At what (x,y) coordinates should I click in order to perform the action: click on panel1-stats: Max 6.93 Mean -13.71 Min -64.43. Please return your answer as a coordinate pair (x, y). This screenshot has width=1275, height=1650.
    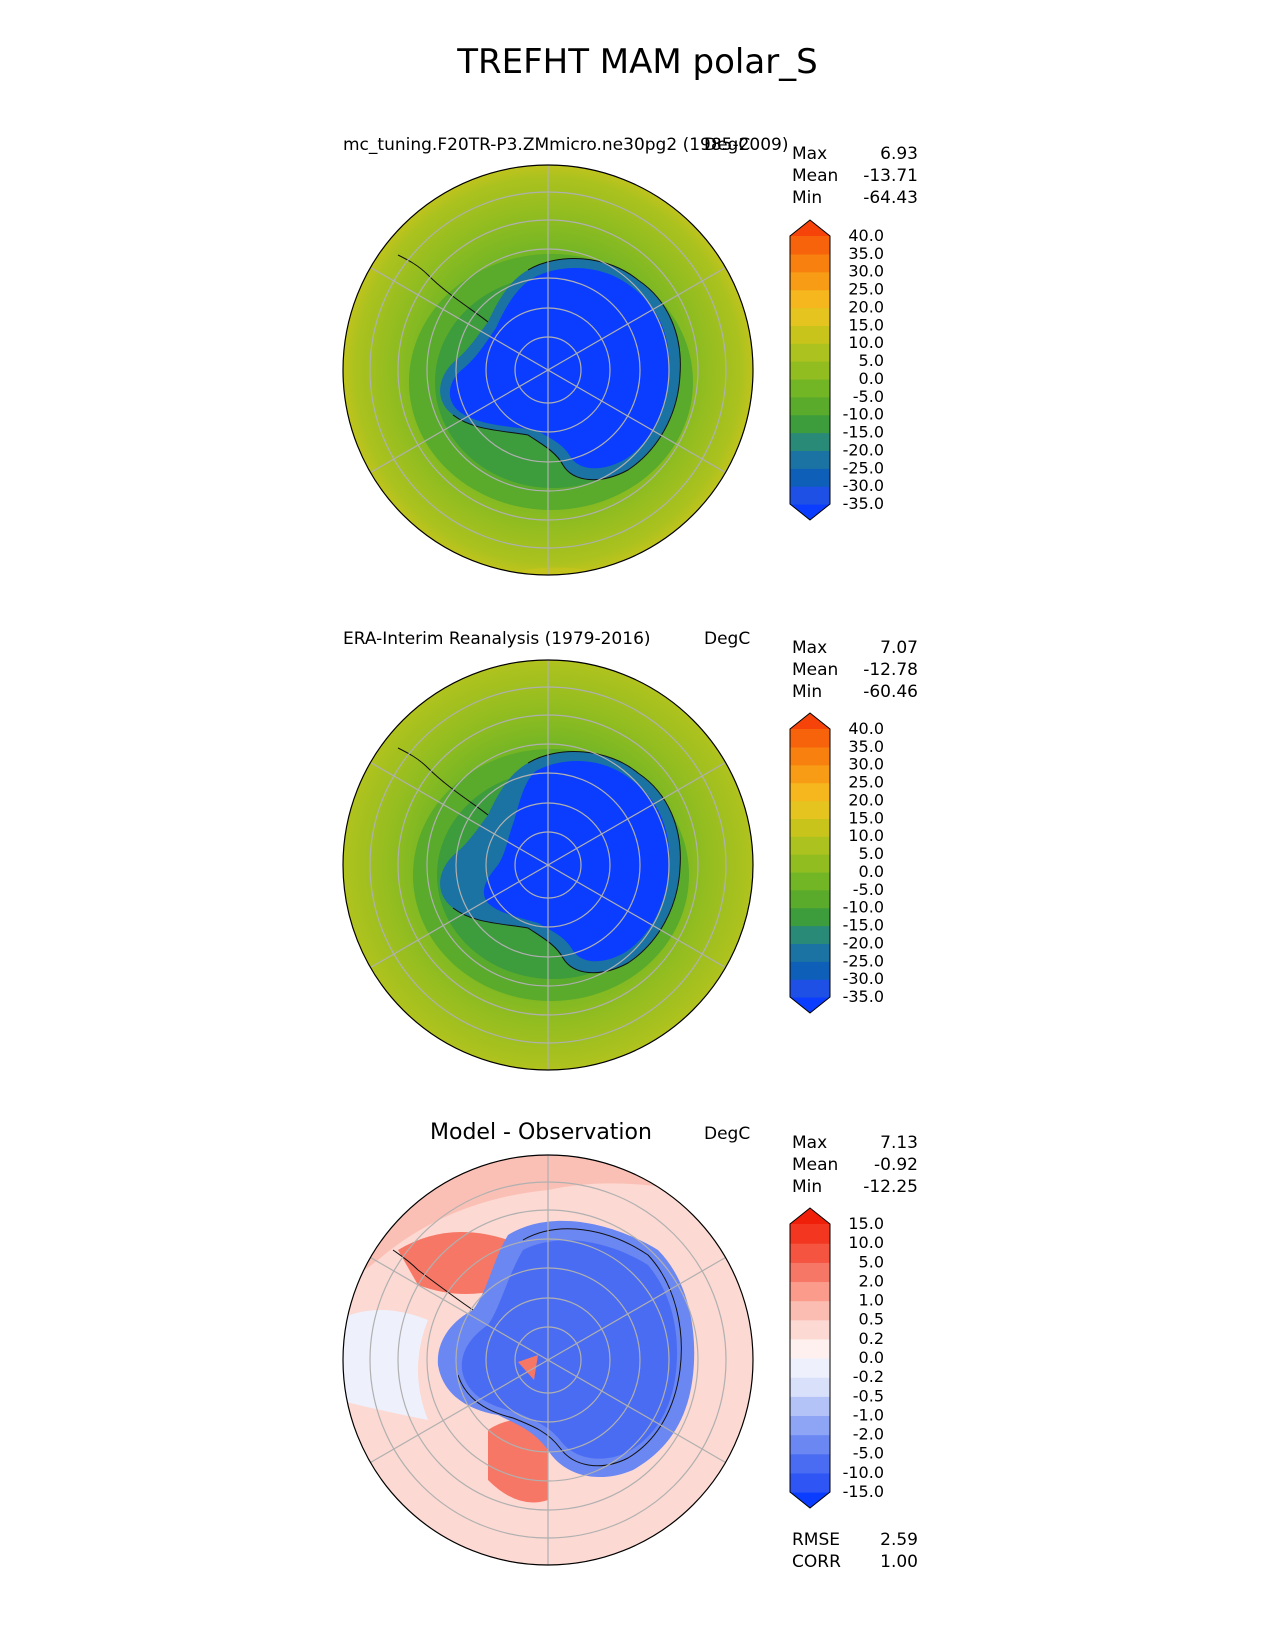
    Looking at the image, I should click on (855, 176).